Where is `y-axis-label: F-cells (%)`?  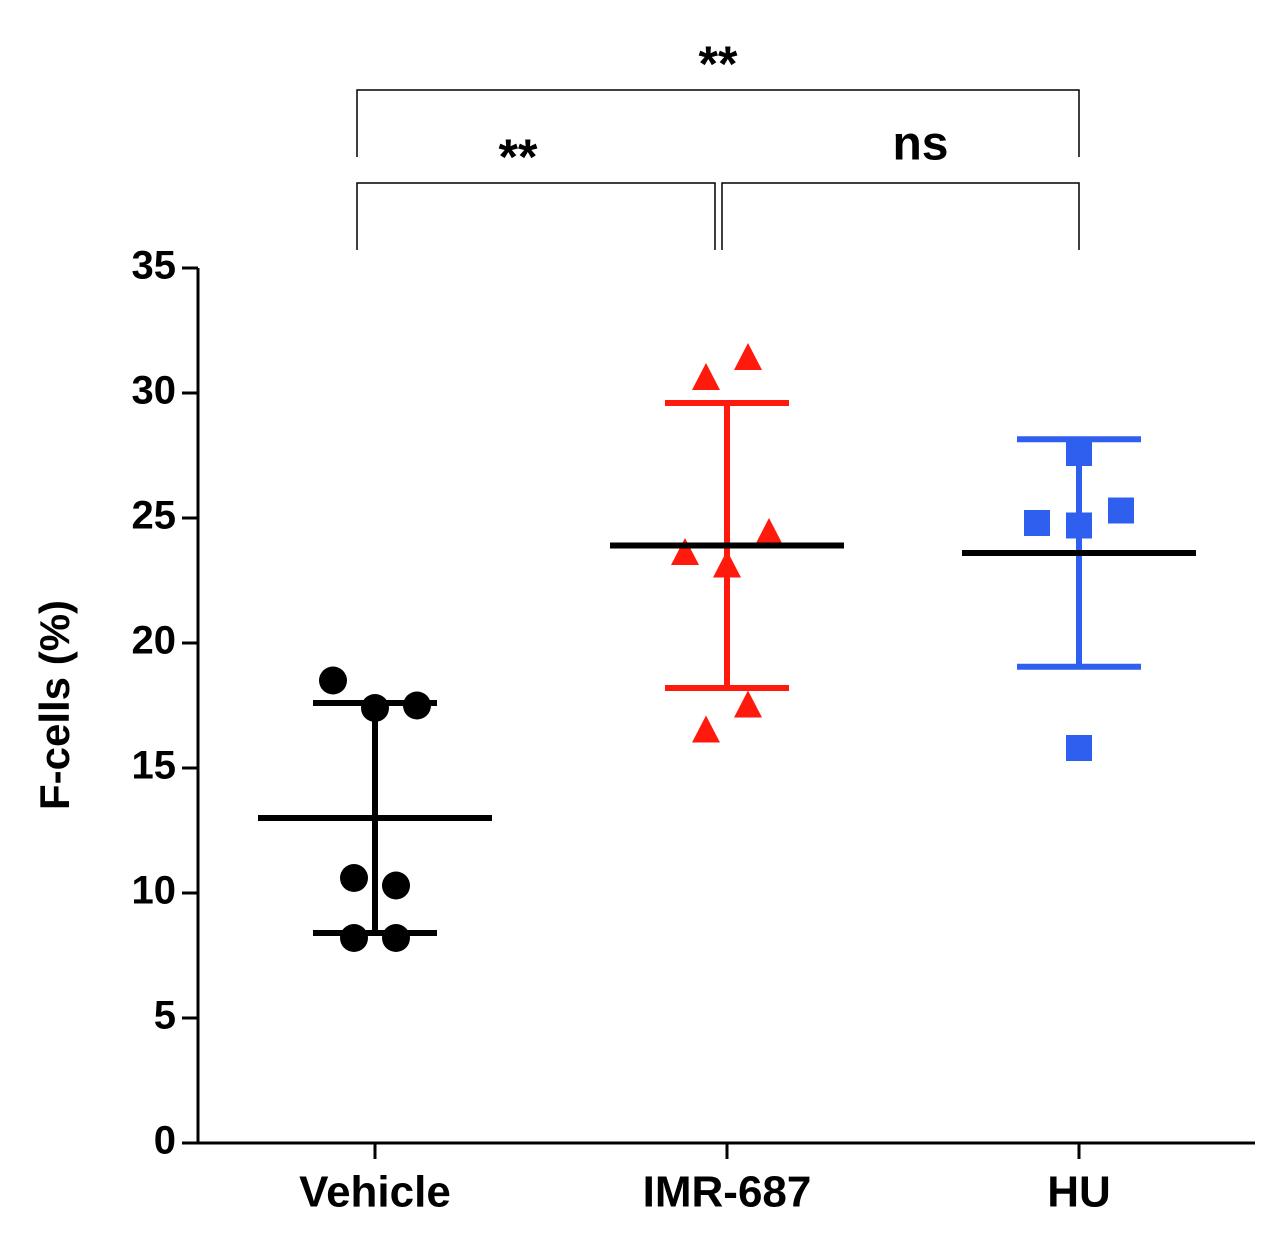
y-axis-label: F-cells (%) is located at coordinates (54, 705).